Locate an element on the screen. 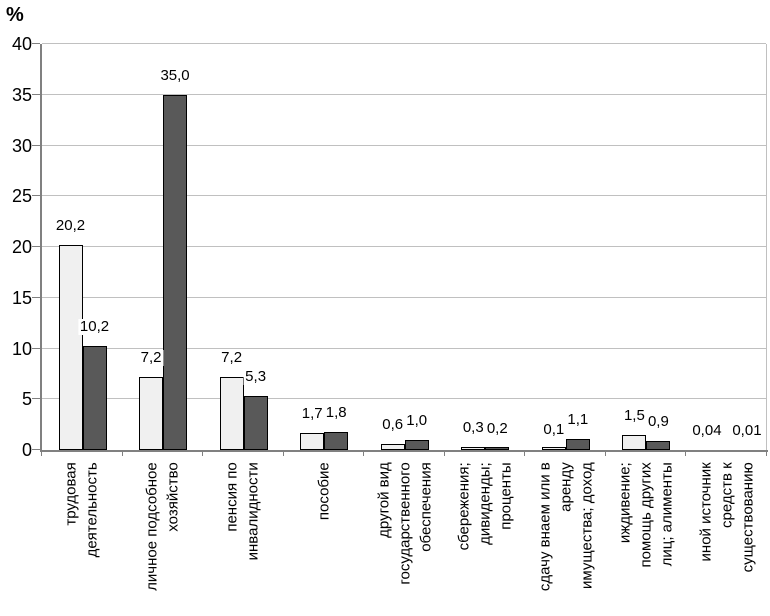 Image resolution: width=770 pixels, height=616 pixels. category-label-line: трудовая is located at coordinates (72, 493).